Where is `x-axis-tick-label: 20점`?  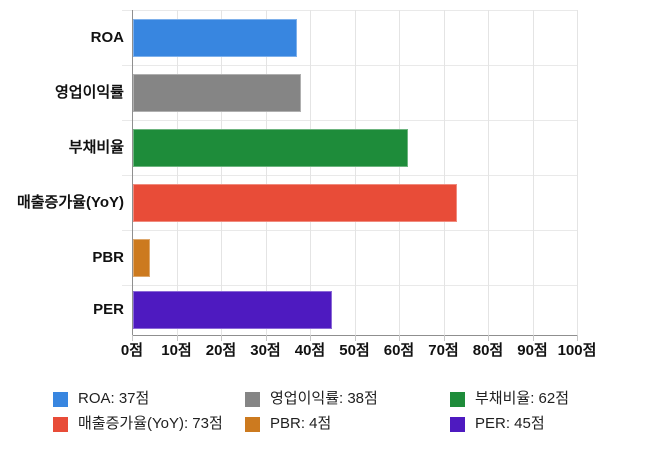
x-axis-tick-label: 20점 is located at coordinates (221, 350).